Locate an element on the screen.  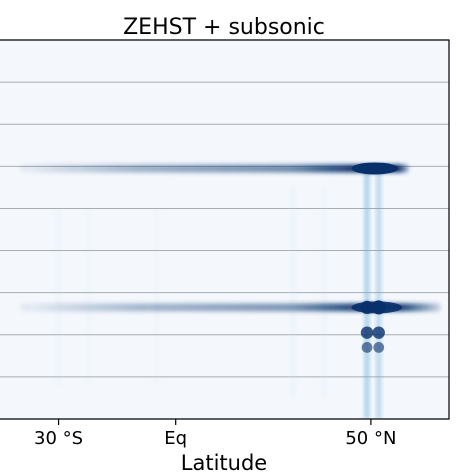
x-tick-label: Eq is located at coordinates (175, 438).